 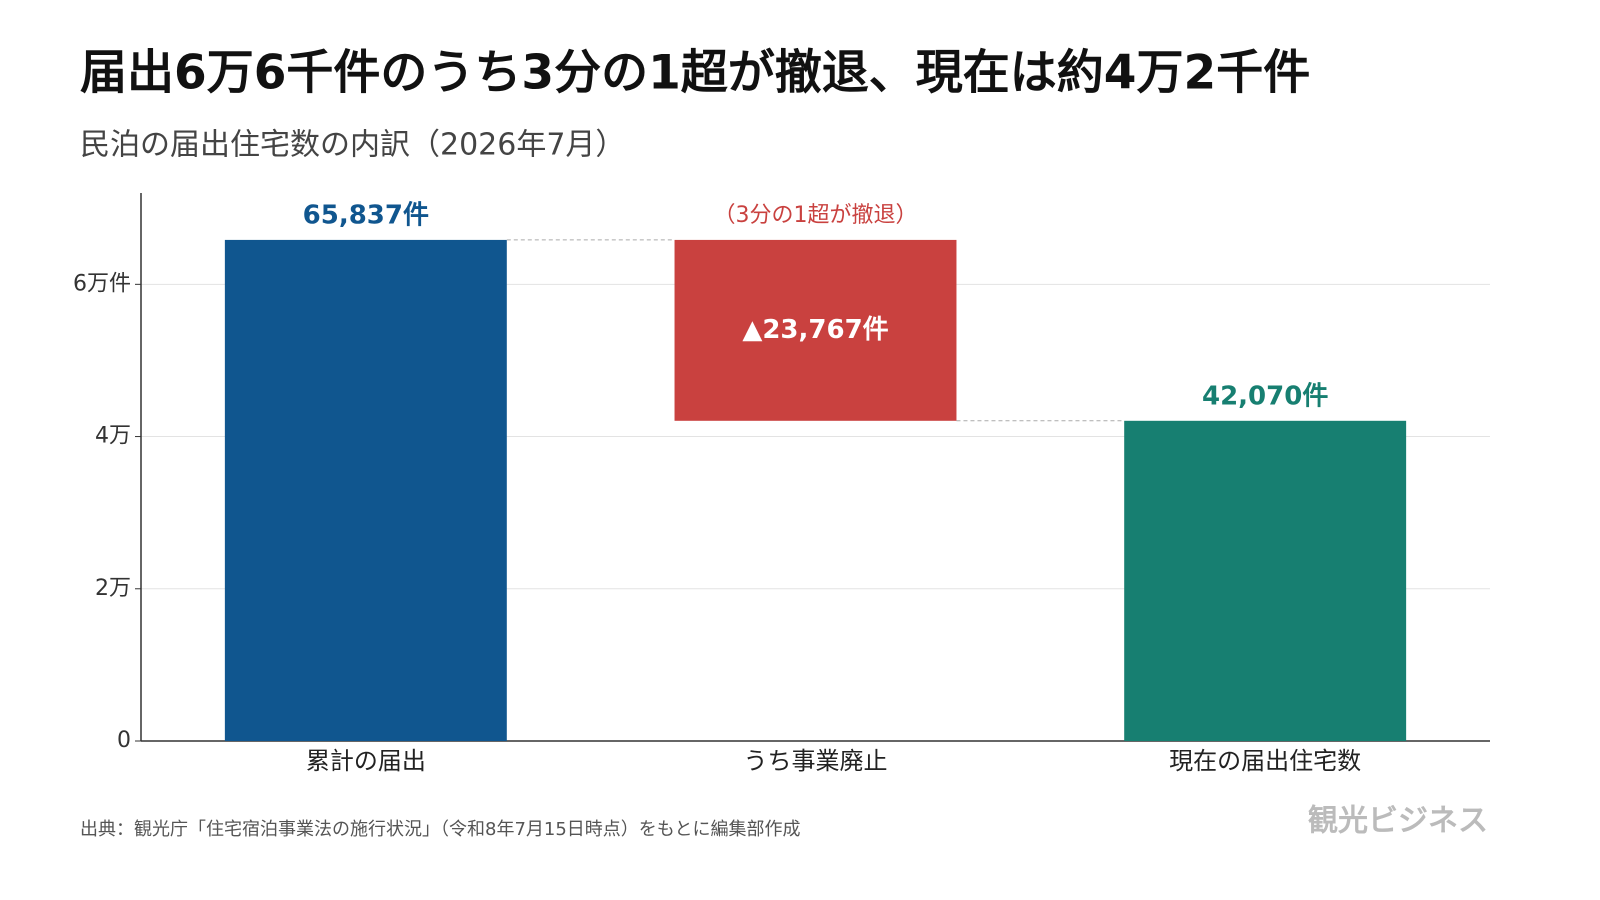 I want to click on value-label: ▲23,767件, so click(x=815, y=330).